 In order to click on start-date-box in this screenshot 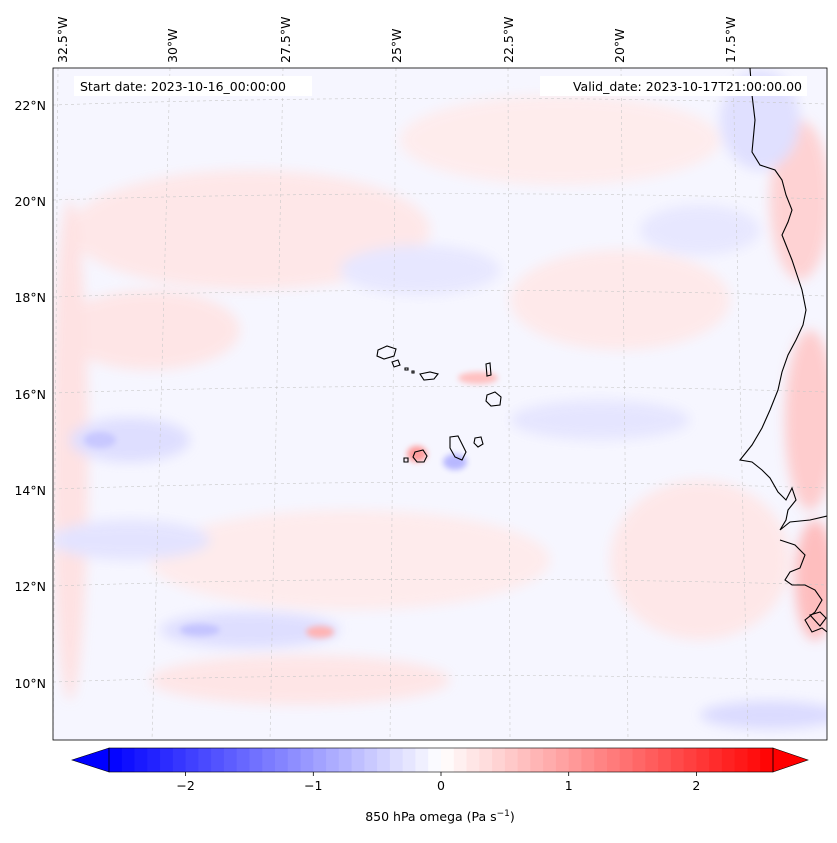, I will do `click(193, 86)`.